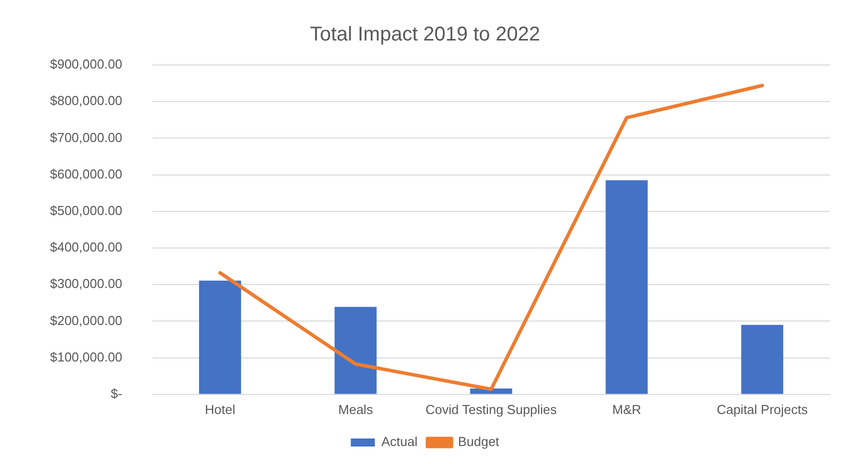  Describe the element at coordinates (627, 409) in the screenshot. I see `x-tick-label: M&R` at that location.